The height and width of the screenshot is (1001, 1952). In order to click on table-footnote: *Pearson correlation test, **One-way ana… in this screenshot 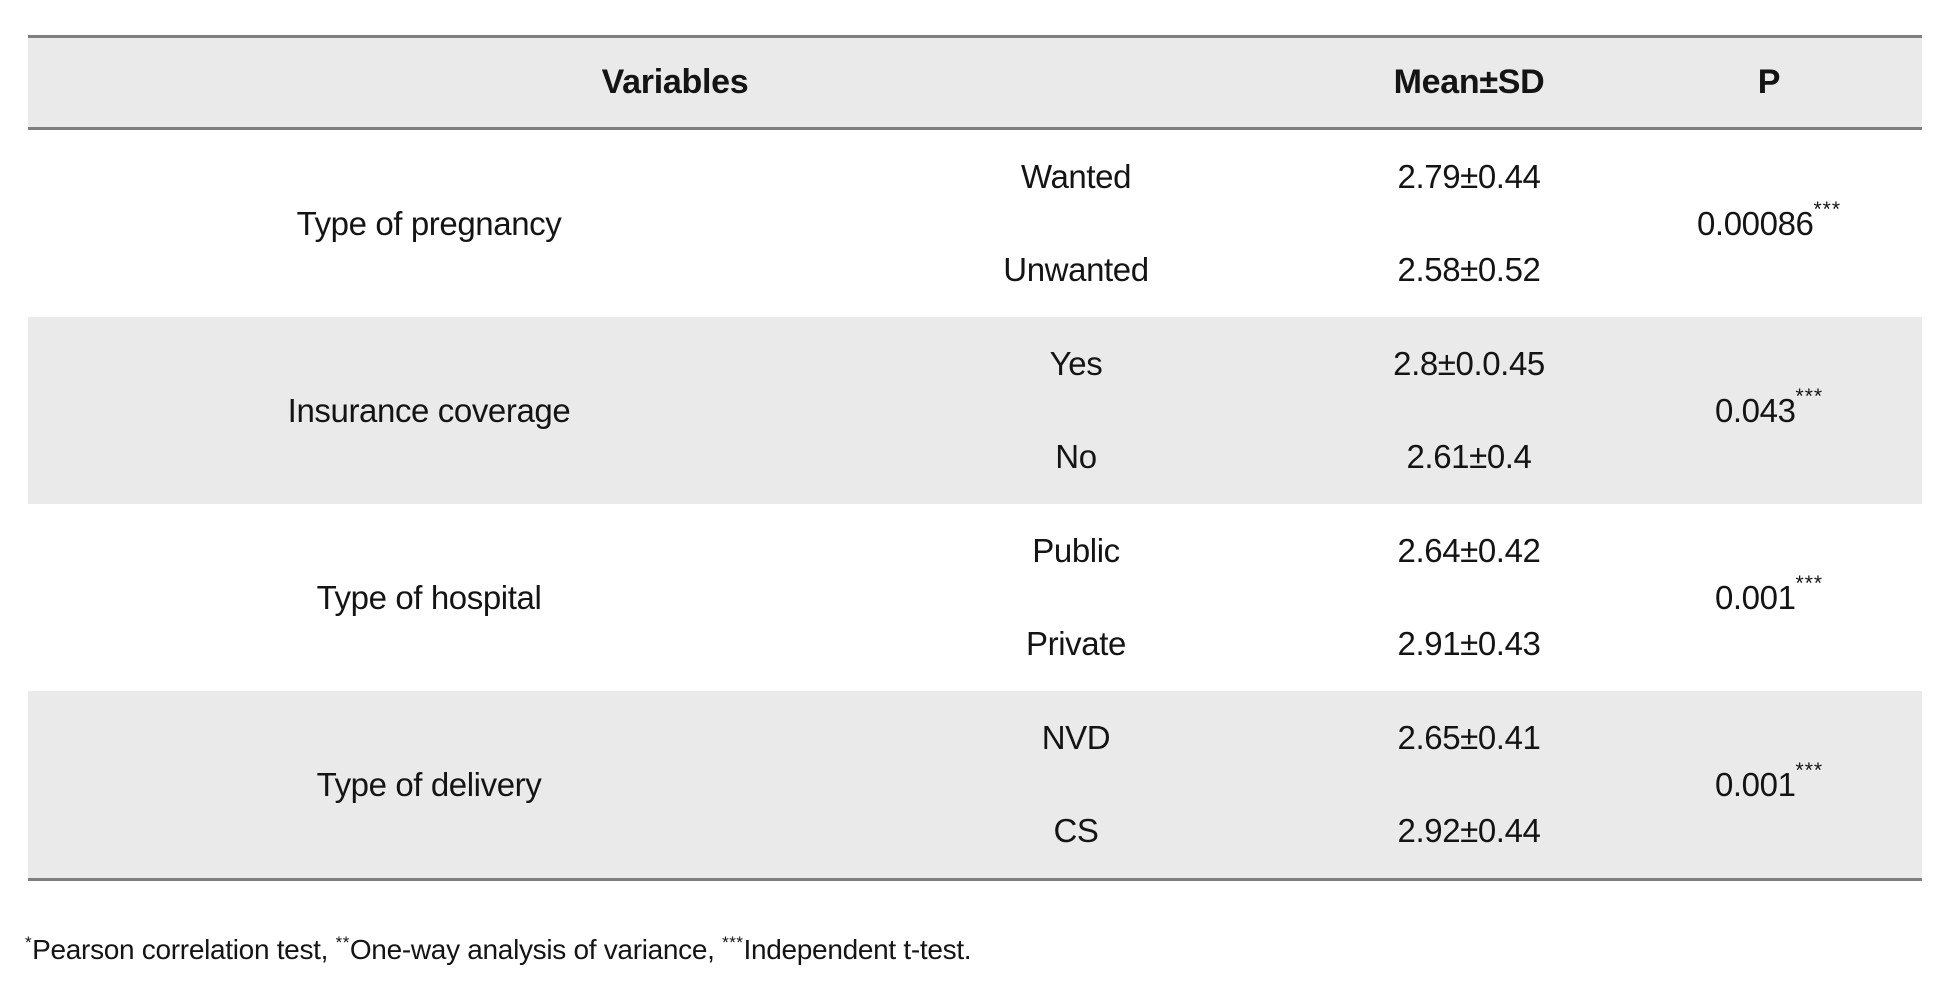, I will do `click(498, 949)`.